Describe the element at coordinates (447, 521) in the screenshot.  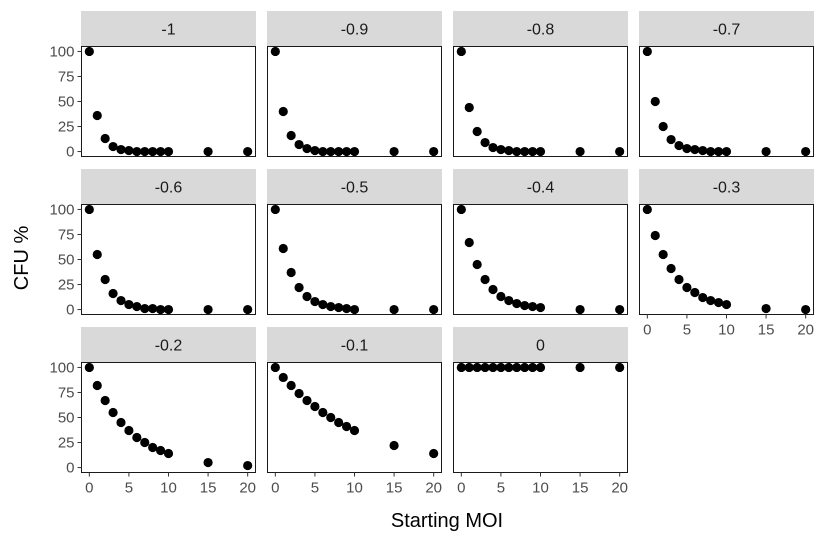
I see `x-axis-title: Starting MOI` at that location.